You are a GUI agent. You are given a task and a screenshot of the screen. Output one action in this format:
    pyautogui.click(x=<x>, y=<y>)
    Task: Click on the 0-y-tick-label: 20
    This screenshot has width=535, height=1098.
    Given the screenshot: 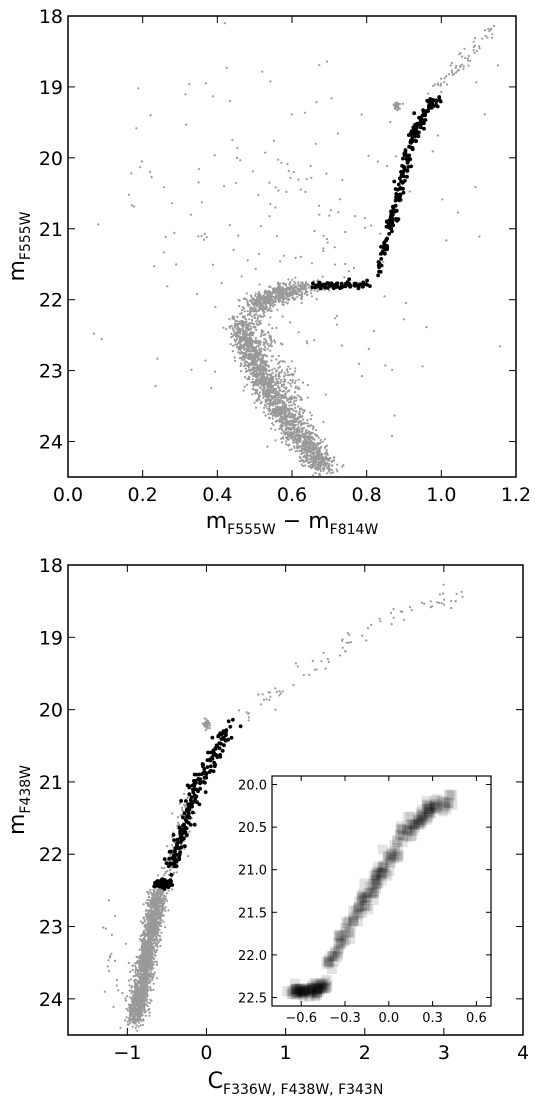 What is the action you would take?
    pyautogui.click(x=51, y=159)
    